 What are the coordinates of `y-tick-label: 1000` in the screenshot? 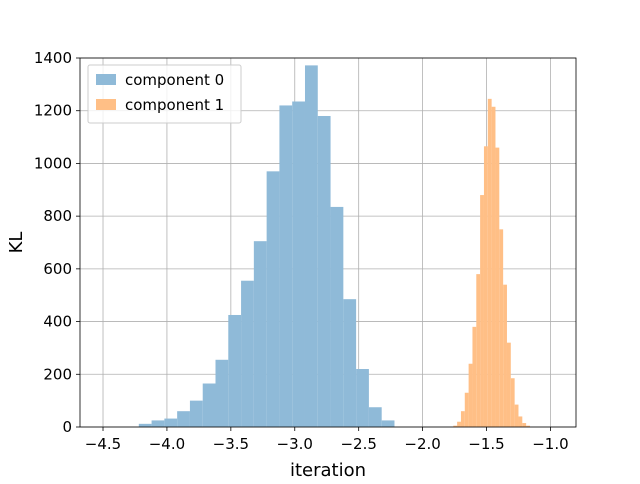 It's located at (53, 163).